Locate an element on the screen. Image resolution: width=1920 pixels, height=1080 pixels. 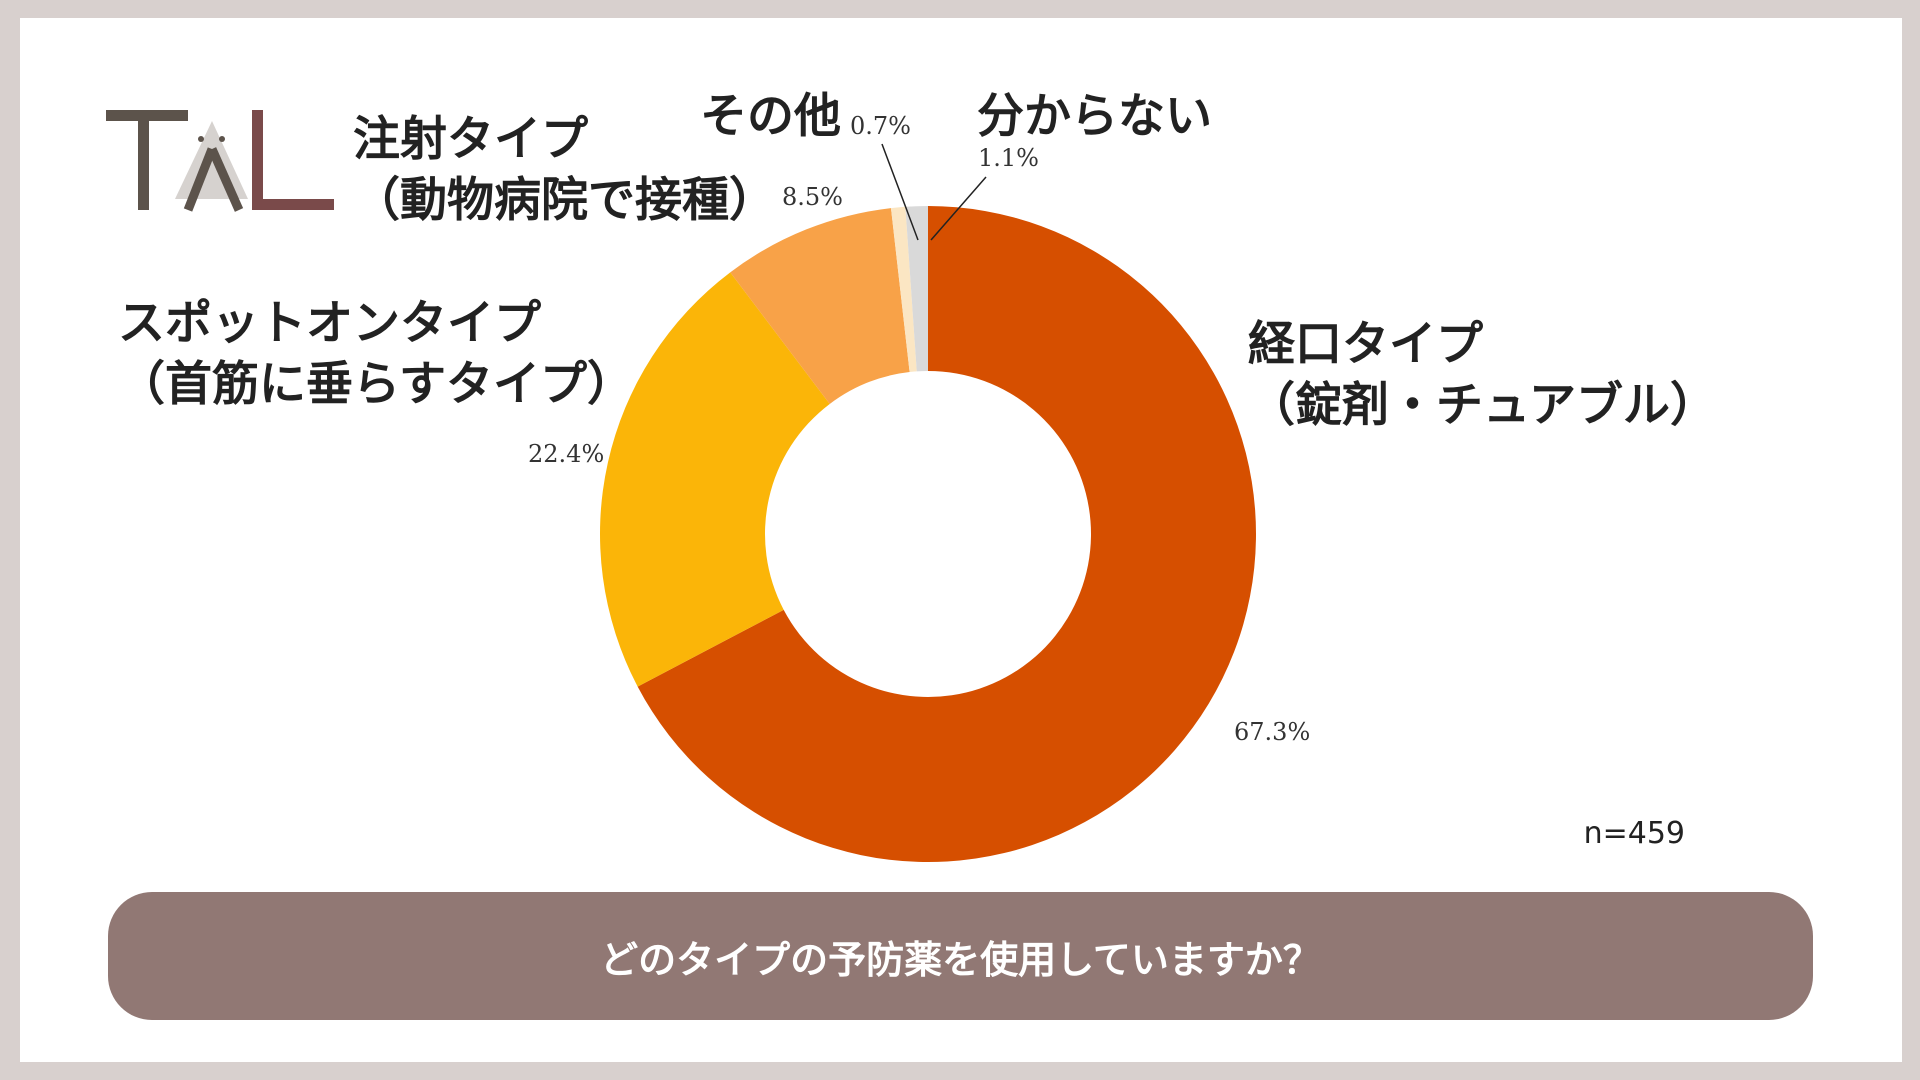
value-label-other: 0.7% is located at coordinates (880, 126).